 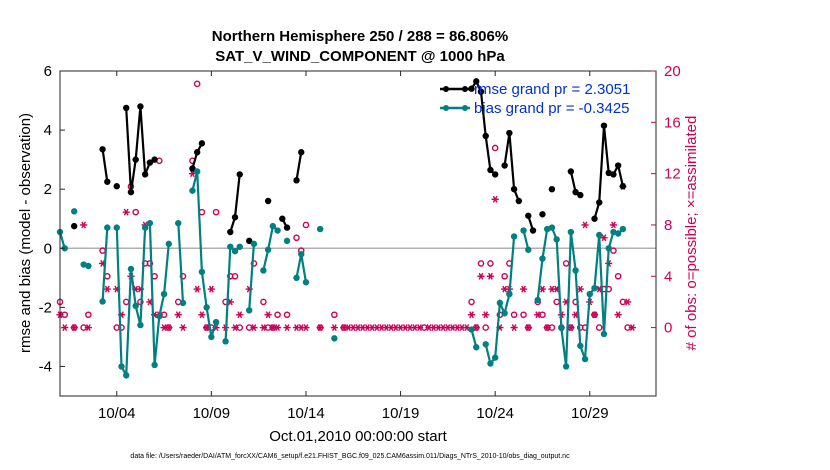 What do you see at coordinates (358, 436) in the screenshot?
I see `x-axis-label: Oct.01,2010 00:00:00 start` at bounding box center [358, 436].